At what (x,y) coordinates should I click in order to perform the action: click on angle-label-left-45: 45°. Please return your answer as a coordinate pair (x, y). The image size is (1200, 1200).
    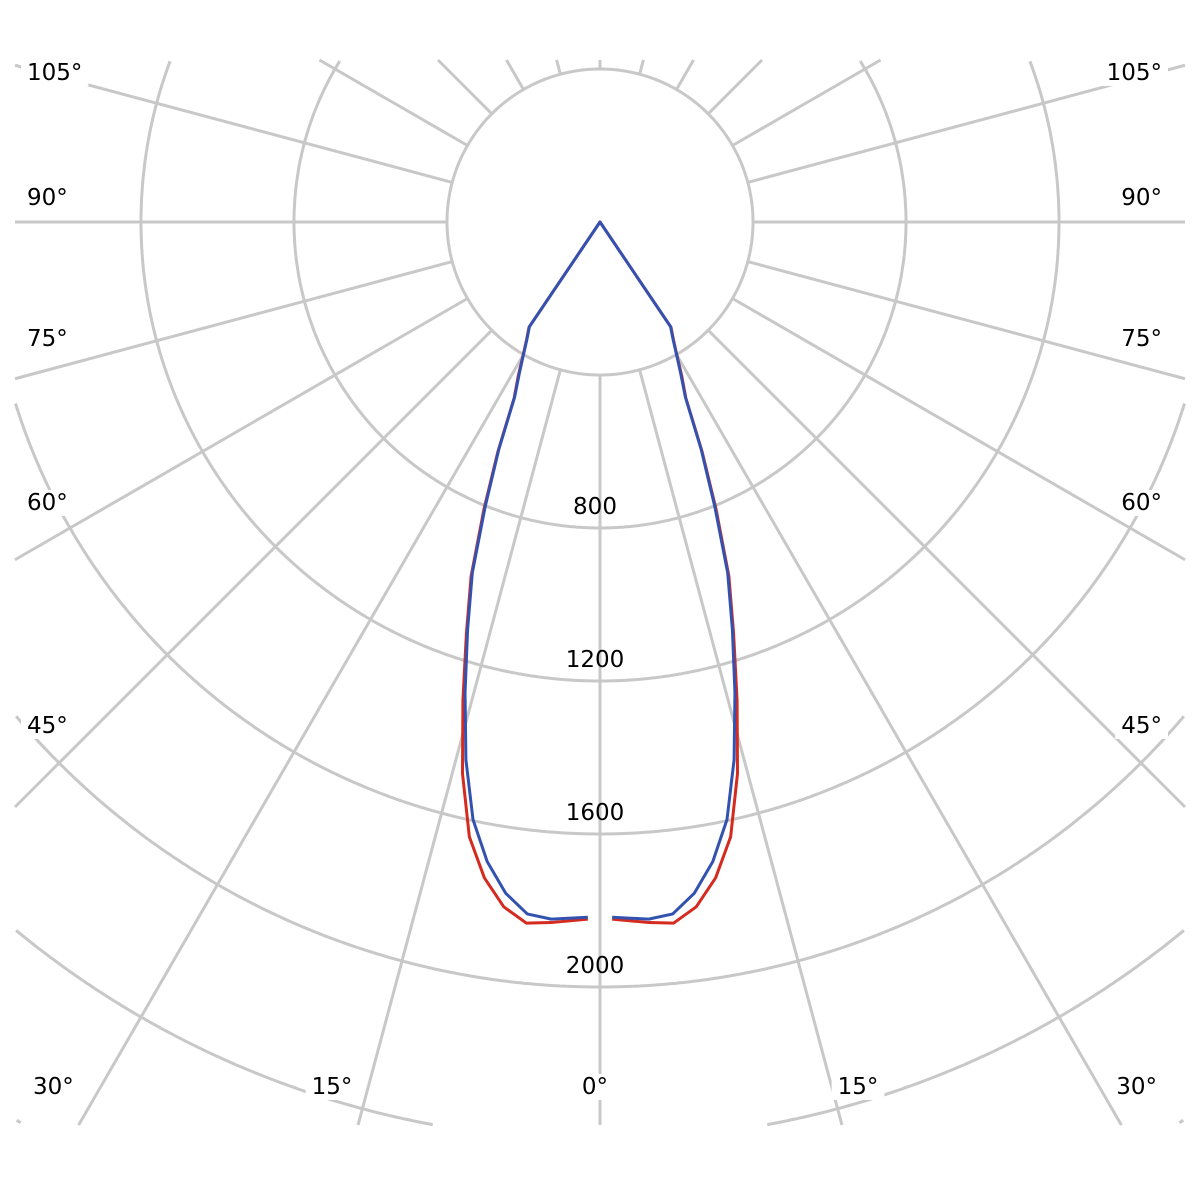
    Looking at the image, I should click on (47, 726).